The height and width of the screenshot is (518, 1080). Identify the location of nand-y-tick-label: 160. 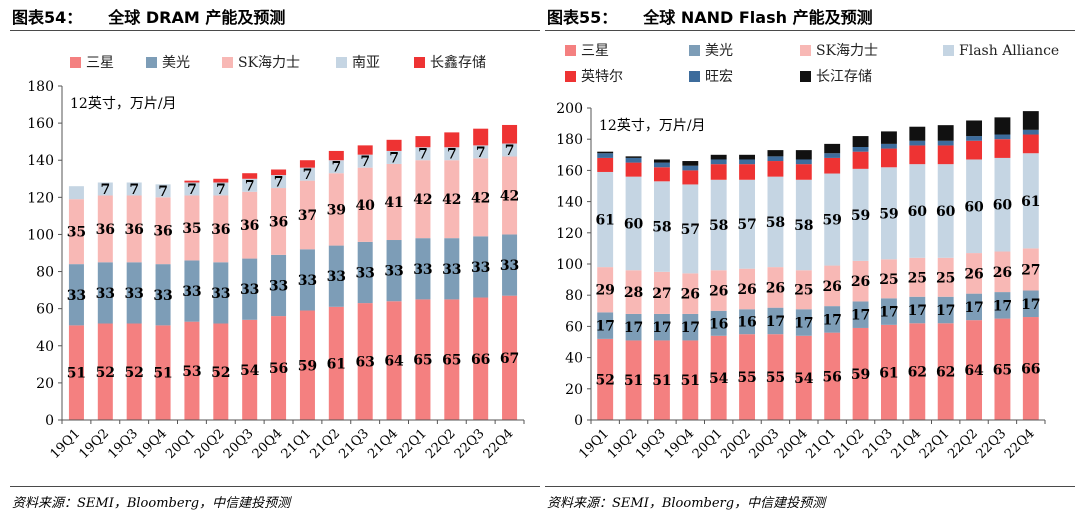
(569, 171).